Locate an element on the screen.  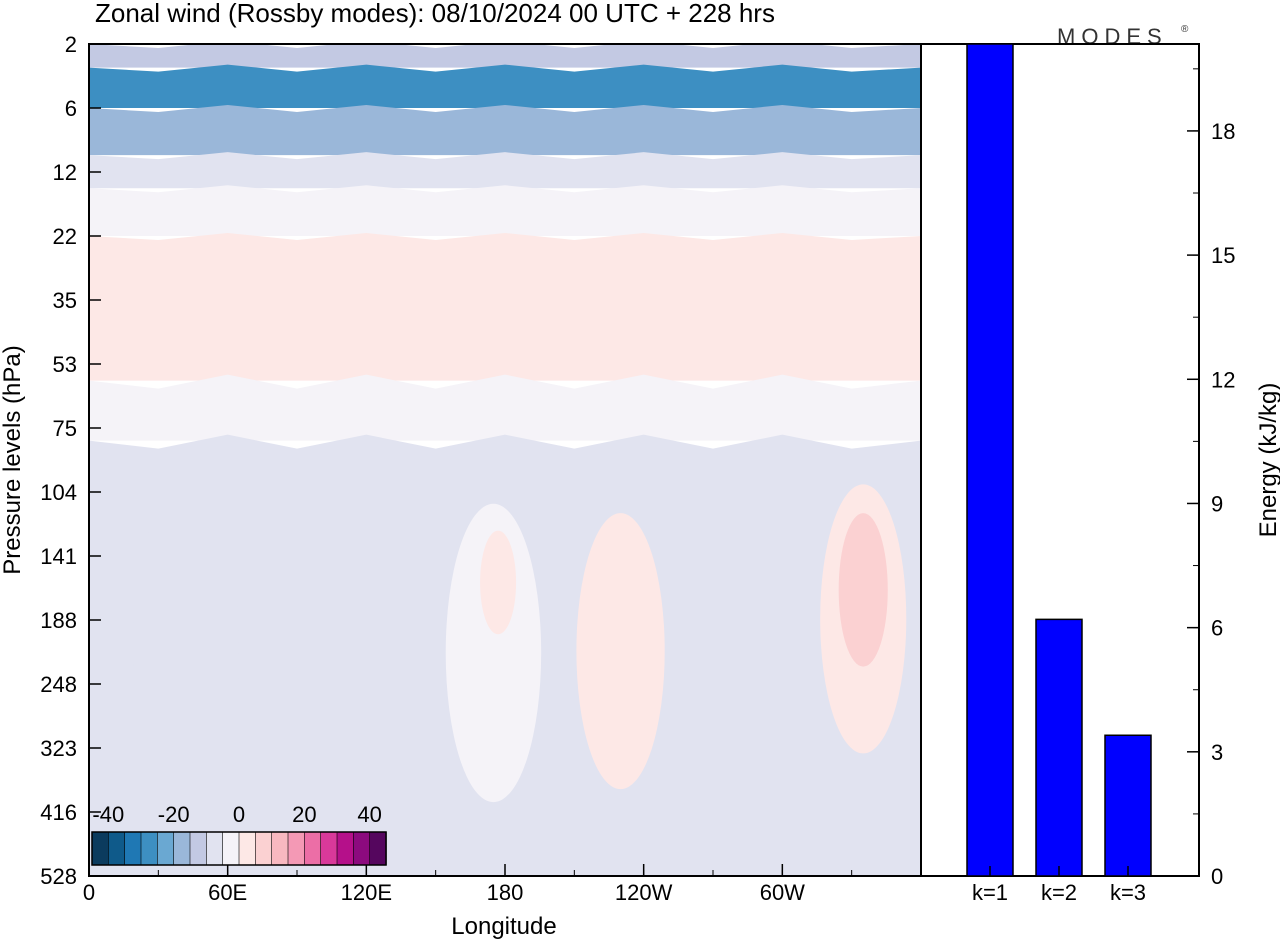
x-tick-label: 0 is located at coordinates (89, 892).